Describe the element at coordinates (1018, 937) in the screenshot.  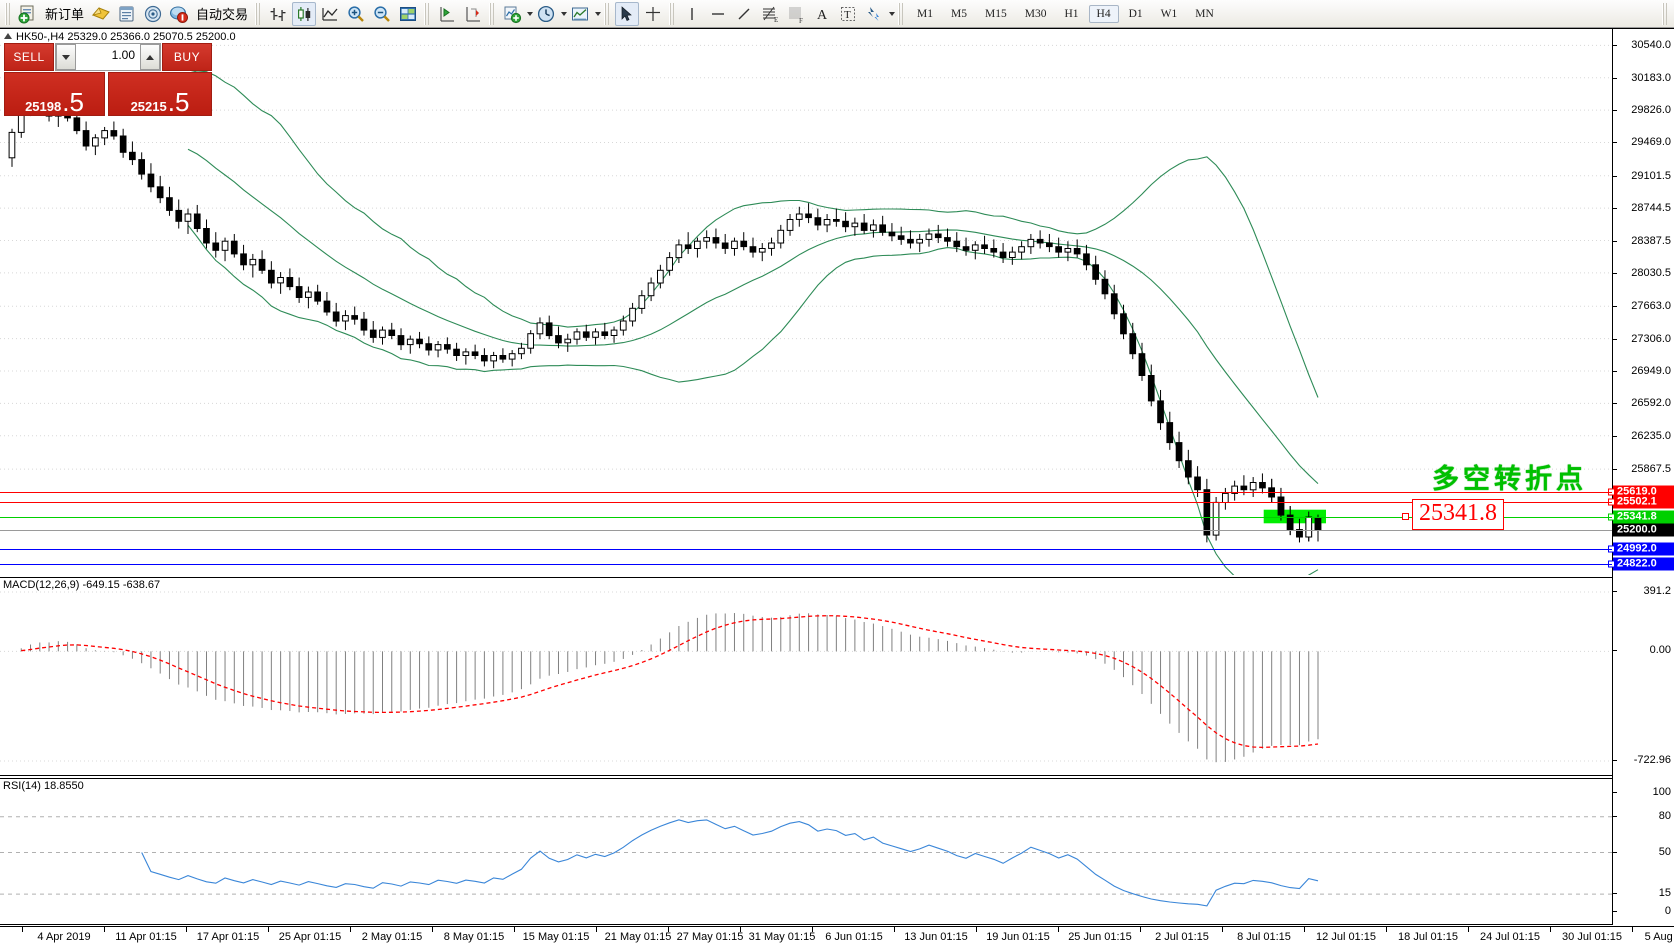
I see `time-axis-label: 19 Jun 01:15` at that location.